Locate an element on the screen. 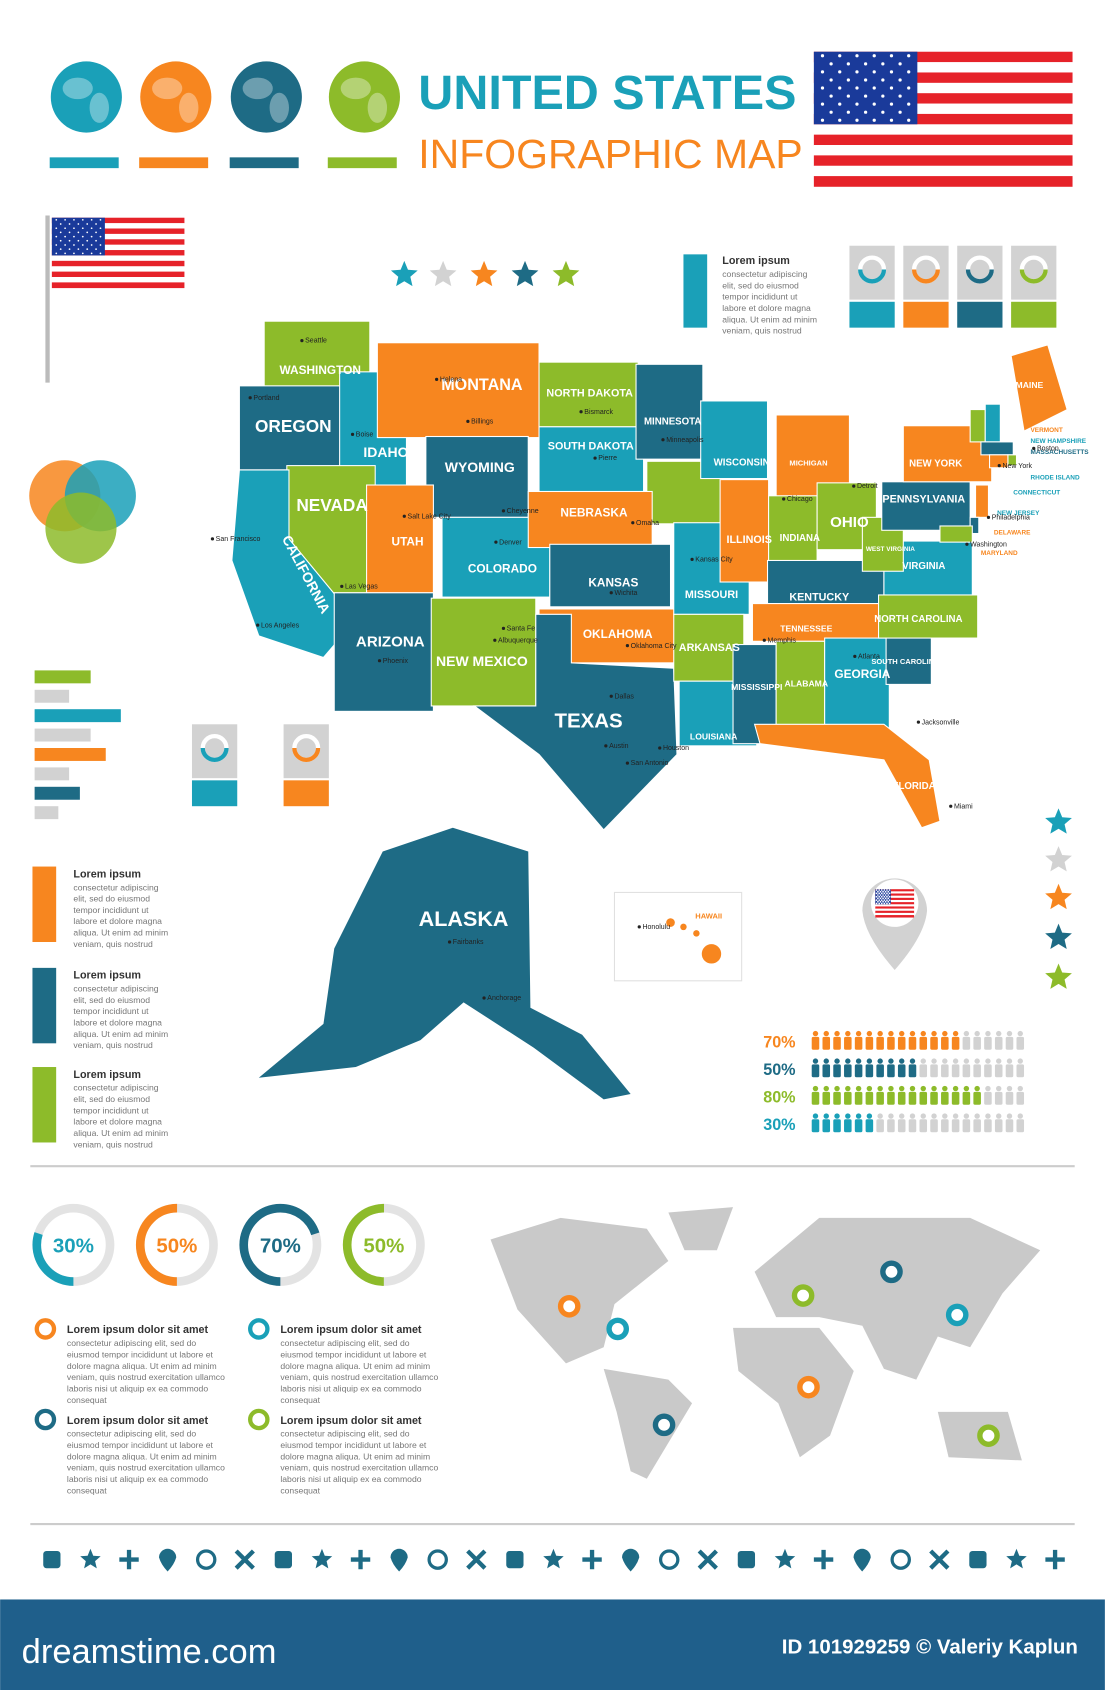 This screenshot has height=1690, width=1105. note-title: Lorem ipsum is located at coordinates (107, 874).